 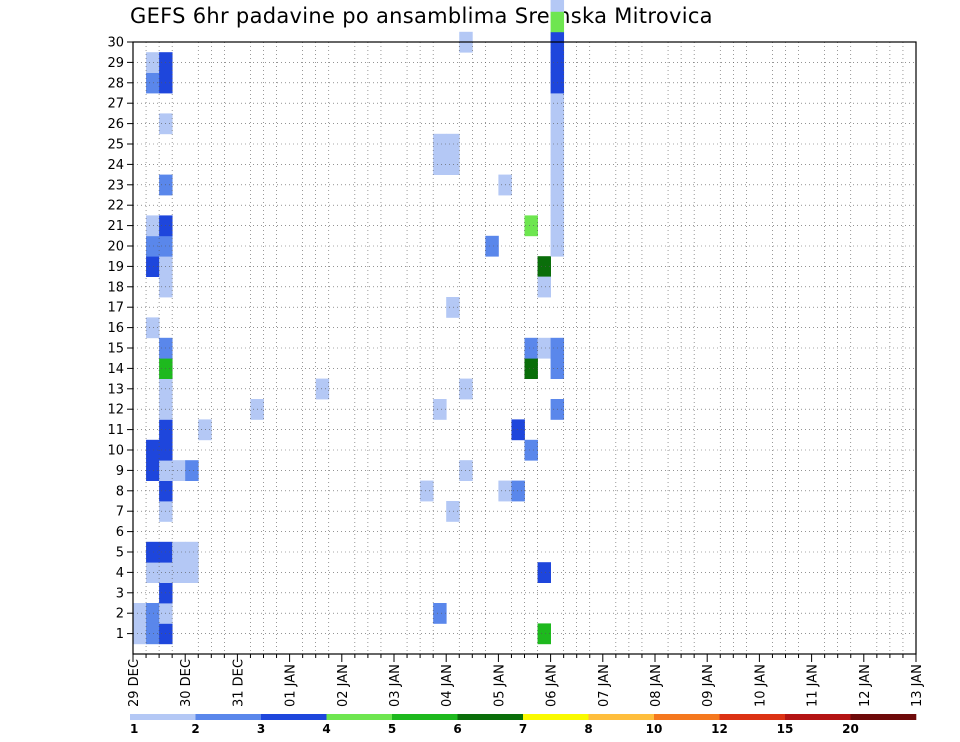 I want to click on legend-label: 12, so click(x=719, y=729).